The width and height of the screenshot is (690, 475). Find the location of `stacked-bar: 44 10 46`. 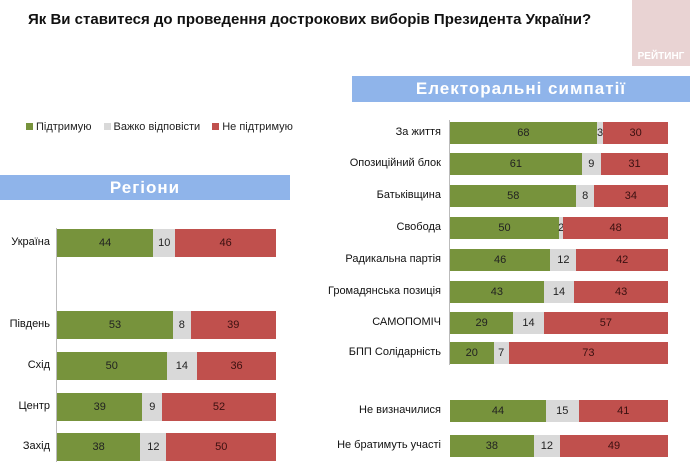

stacked-bar: 44 10 46 is located at coordinates (166, 243).